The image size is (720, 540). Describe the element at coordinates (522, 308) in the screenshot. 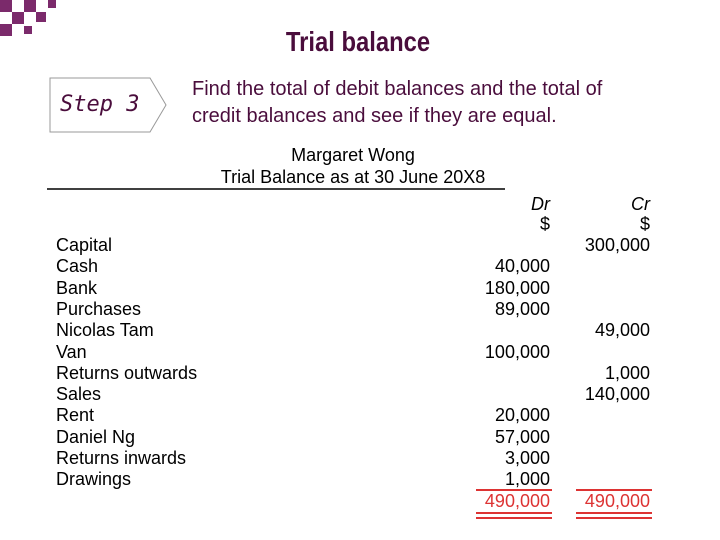

I see `amount: 89,000` at that location.